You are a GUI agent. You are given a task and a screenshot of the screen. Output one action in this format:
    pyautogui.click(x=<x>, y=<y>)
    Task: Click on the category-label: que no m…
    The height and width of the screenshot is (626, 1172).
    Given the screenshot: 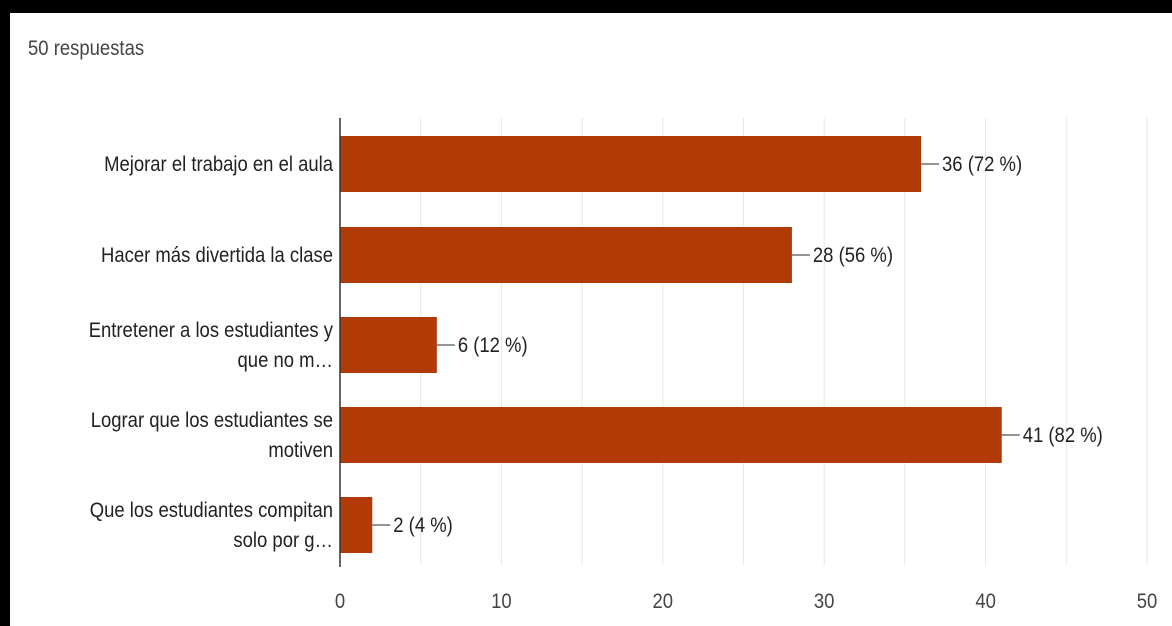 What is the action you would take?
    pyautogui.click(x=285, y=360)
    